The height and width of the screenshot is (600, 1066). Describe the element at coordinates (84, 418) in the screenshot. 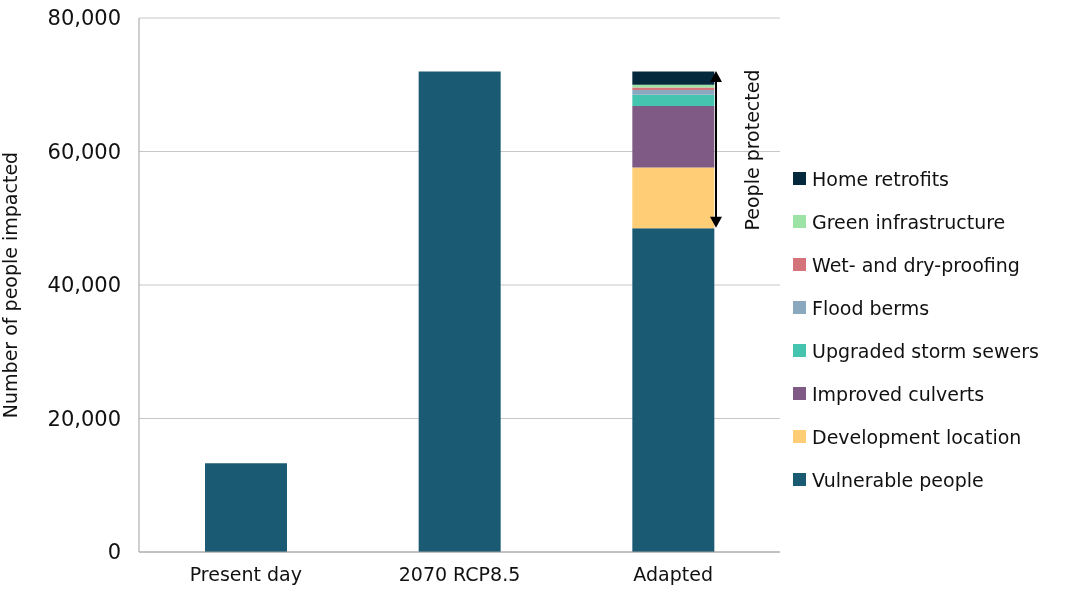

I see `y-tick-label: 20,000` at that location.